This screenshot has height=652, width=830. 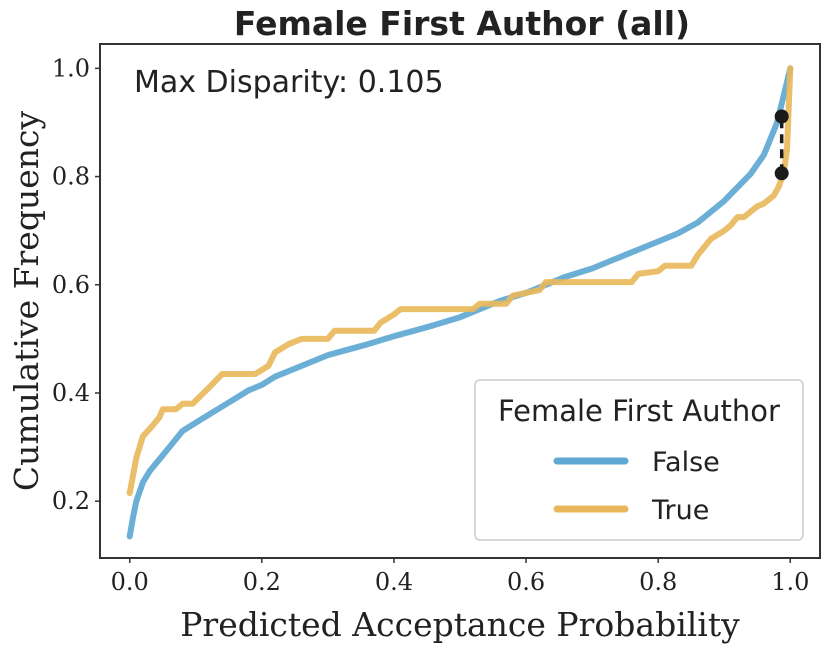 I want to click on x-tick-label: 1.0, so click(x=790, y=582).